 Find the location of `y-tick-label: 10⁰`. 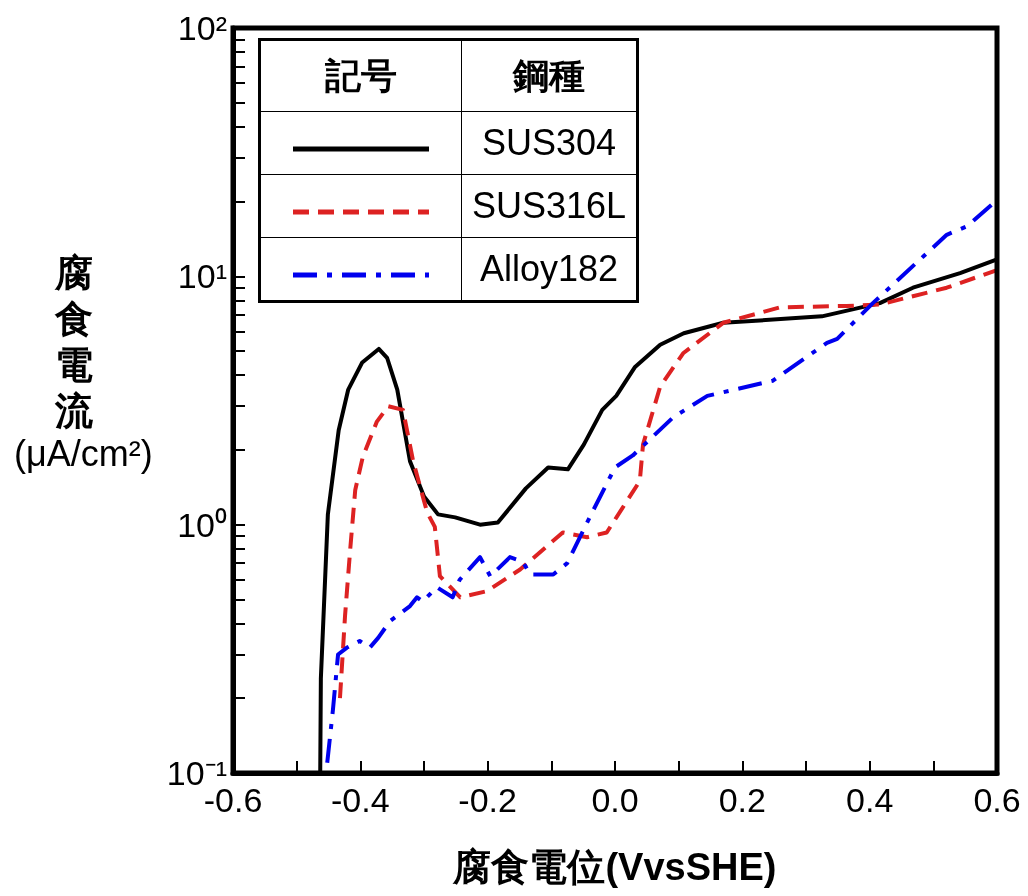

y-tick-label: 10⁰ is located at coordinates (202, 524).